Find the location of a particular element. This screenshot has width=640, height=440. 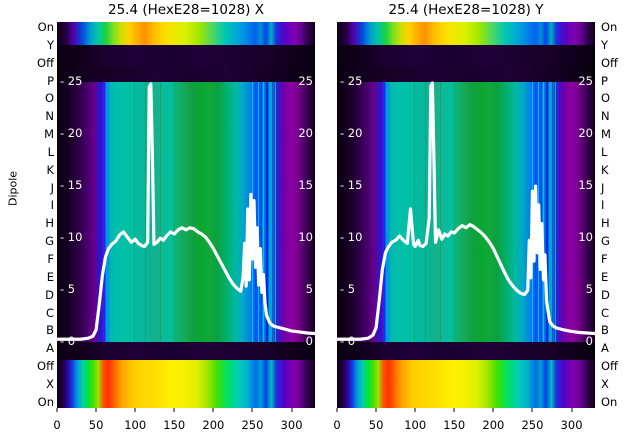

x-axis-left: 0 50 100 150 200 250 300 is located at coordinates (184, 423).